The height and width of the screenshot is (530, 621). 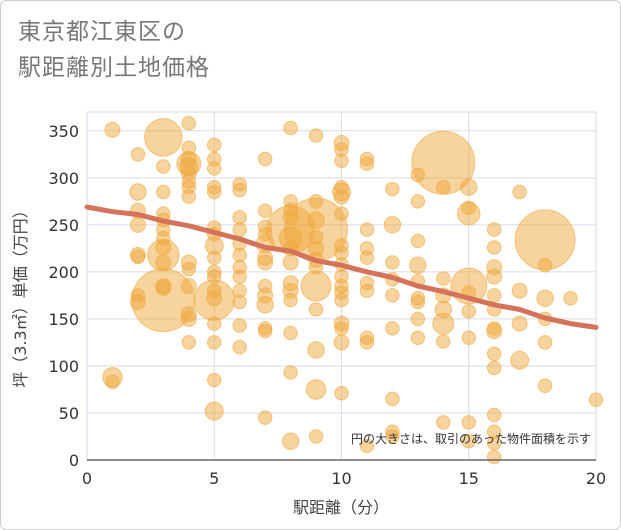 I want to click on x-tick-label: 5, so click(x=214, y=478).